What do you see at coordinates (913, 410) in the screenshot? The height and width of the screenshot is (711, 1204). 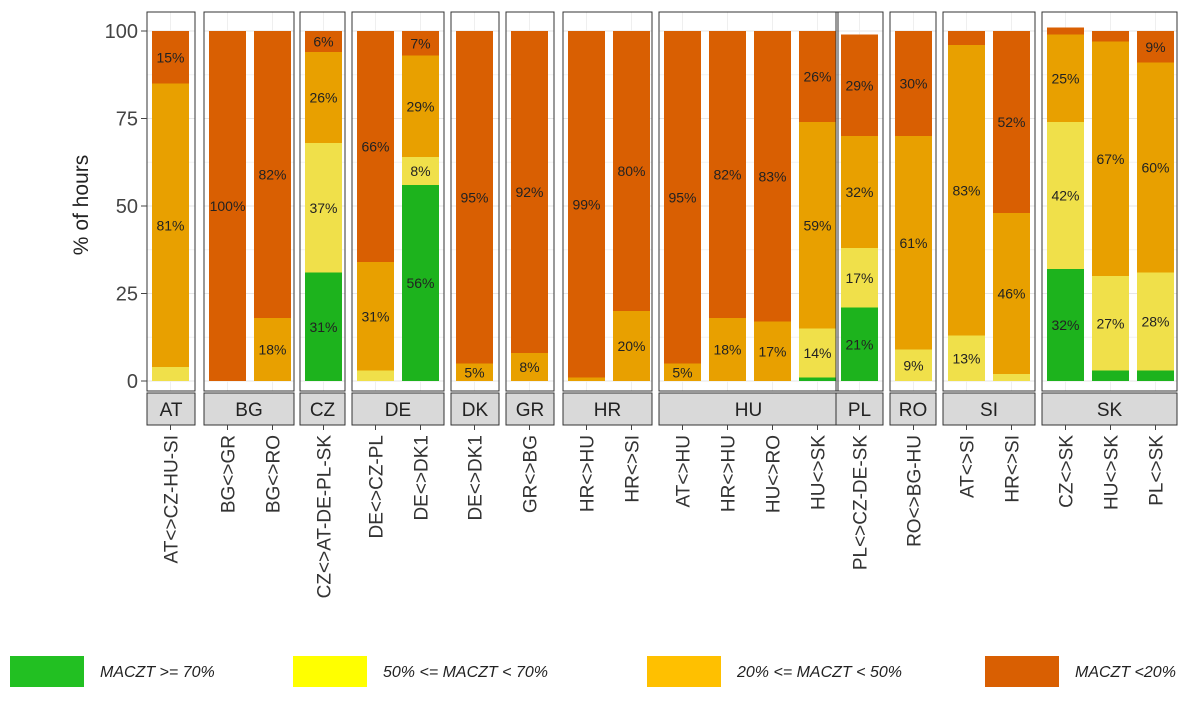 I see `panel-strip-label: RO` at bounding box center [913, 410].